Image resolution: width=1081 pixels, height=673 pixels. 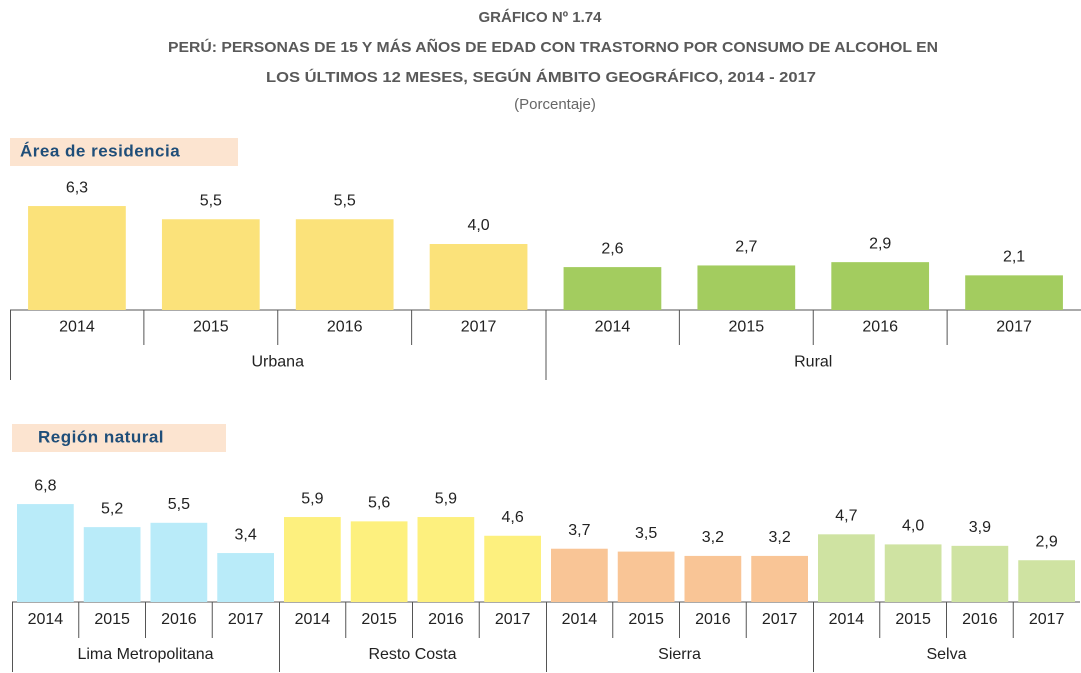 I want to click on value-label: 4,6, so click(x=513, y=517).